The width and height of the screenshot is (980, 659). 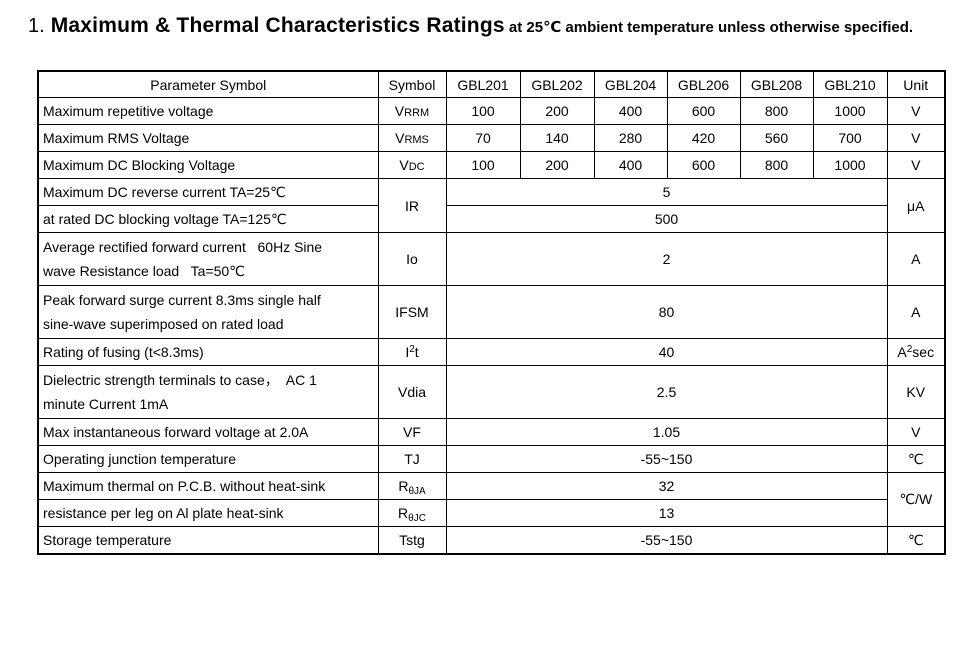 I want to click on column-header: GBL206, so click(x=703, y=84).